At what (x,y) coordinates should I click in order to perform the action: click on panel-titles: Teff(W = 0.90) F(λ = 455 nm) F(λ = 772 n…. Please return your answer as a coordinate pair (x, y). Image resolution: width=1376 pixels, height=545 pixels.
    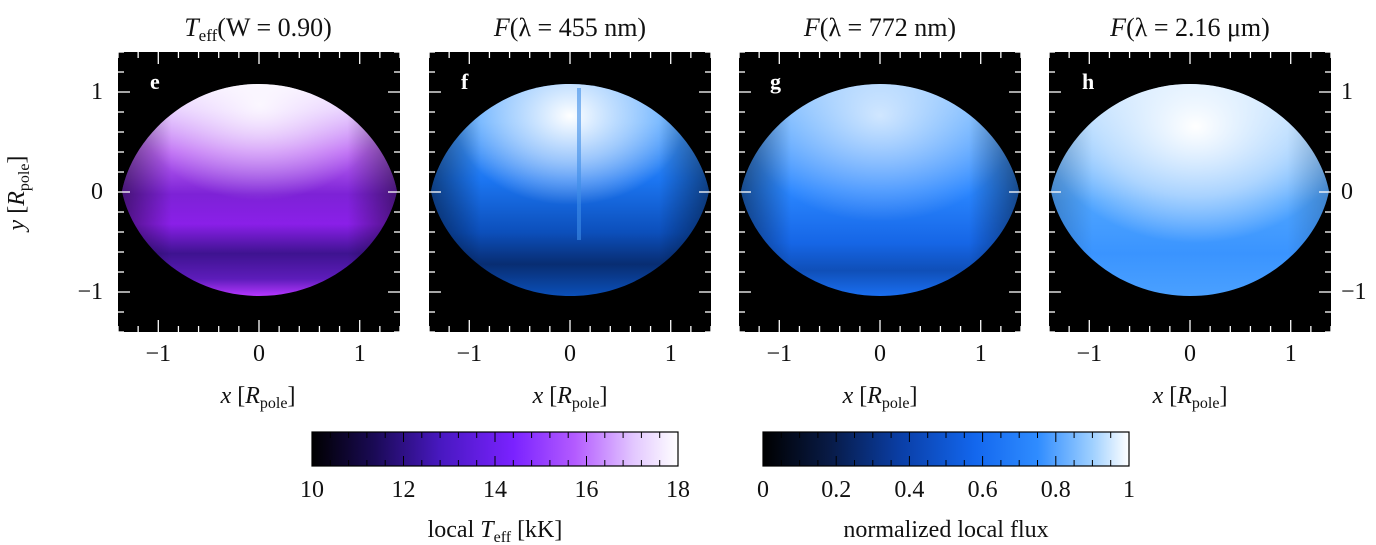
    Looking at the image, I should click on (727, 29).